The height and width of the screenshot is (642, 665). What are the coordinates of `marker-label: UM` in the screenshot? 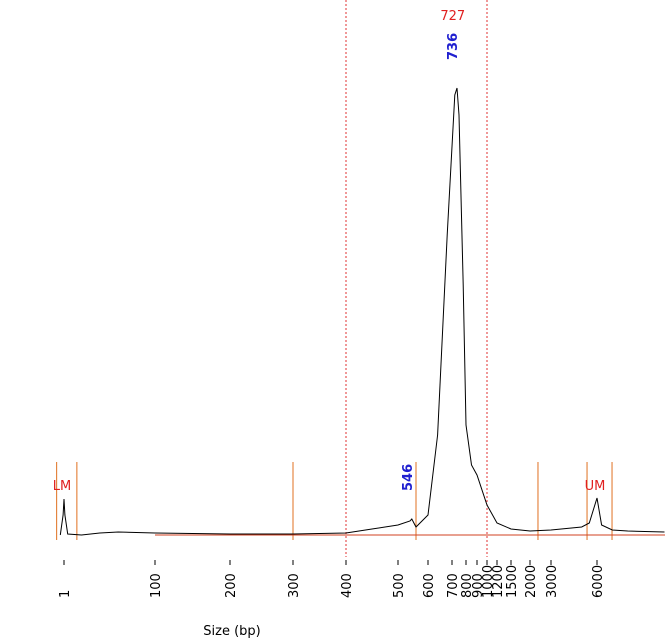 It's located at (595, 486).